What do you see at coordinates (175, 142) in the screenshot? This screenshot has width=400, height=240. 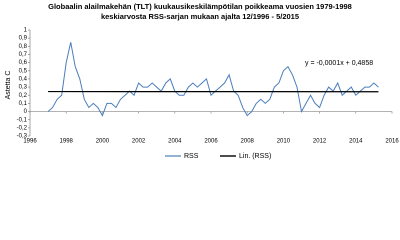 I see `x-tick-label: 2004` at bounding box center [175, 142].